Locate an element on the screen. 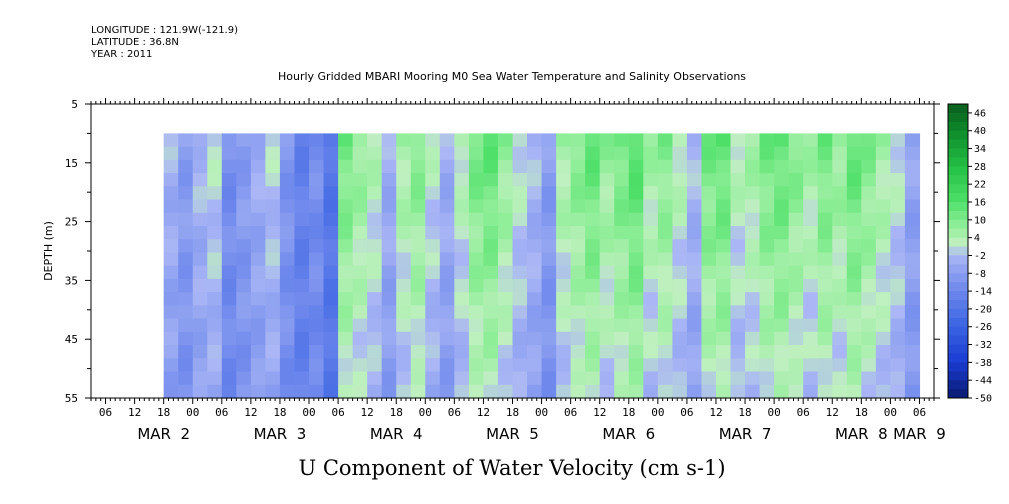 Image resolution: width=1009 pixels, height=504 pixels. x-hour-tick-label: 18 is located at coordinates (396, 412).